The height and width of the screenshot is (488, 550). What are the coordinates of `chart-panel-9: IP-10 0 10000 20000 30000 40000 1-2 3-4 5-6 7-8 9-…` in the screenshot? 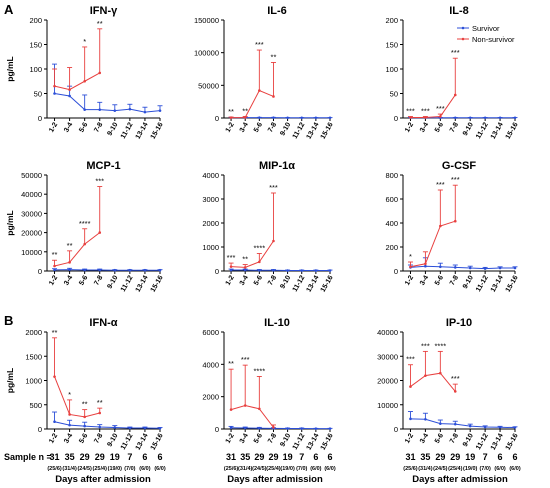 It's located at (449, 394).